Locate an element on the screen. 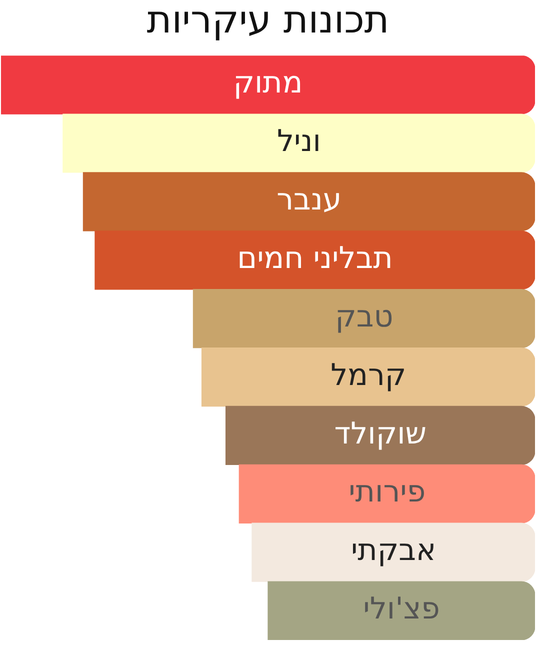 The width and height of the screenshot is (538, 646). y-tick-label: וניל is located at coordinates (298, 142).